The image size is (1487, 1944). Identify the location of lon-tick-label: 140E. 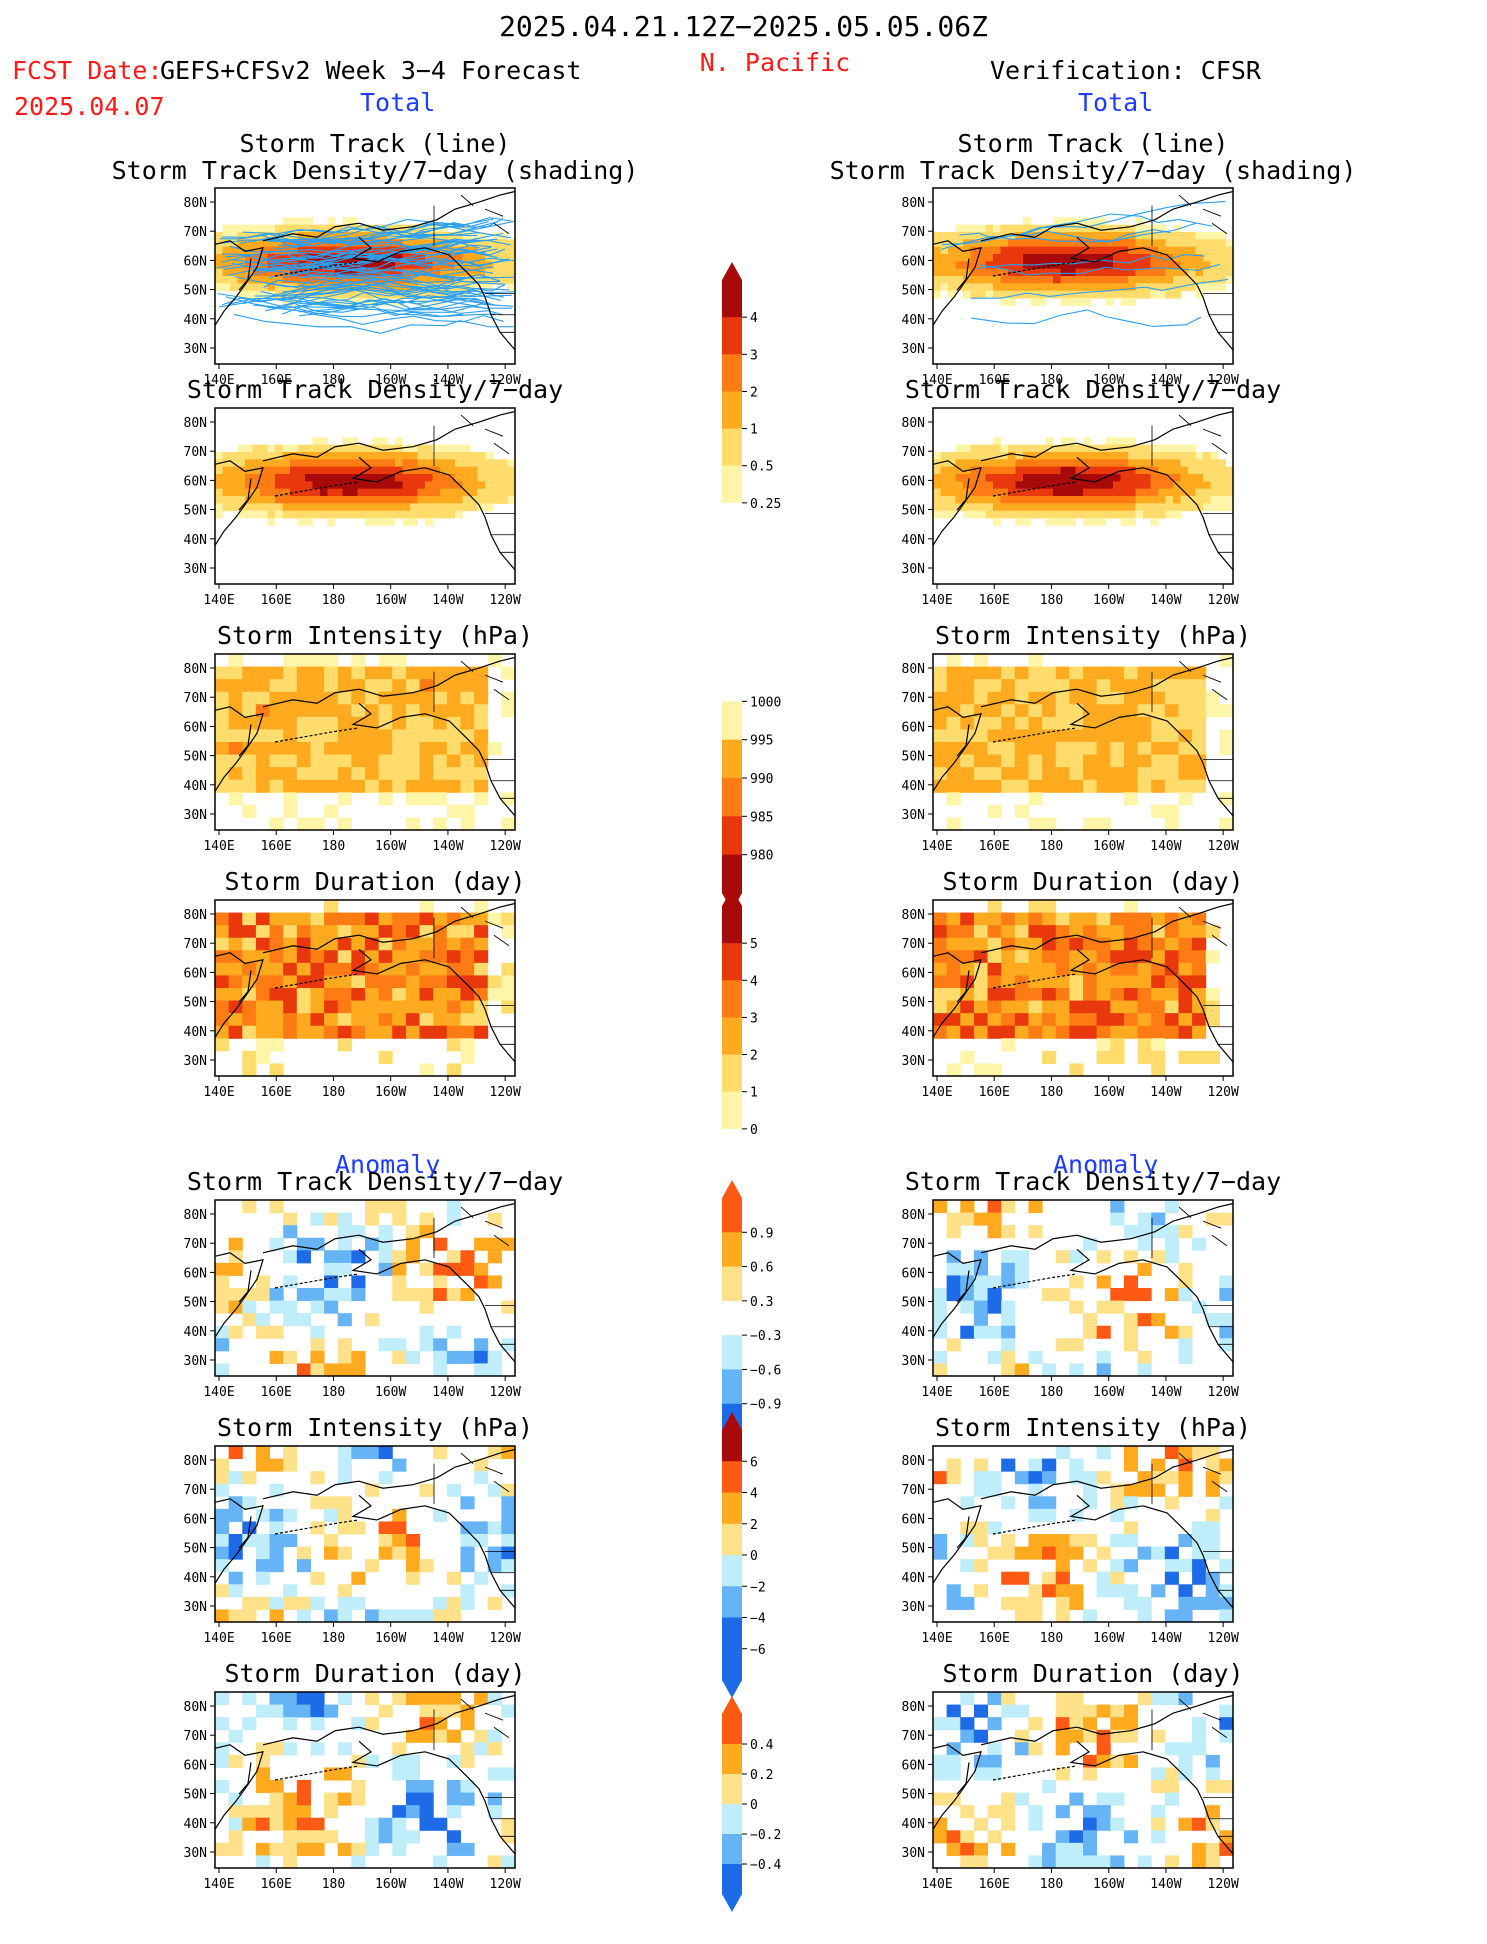
(936, 846).